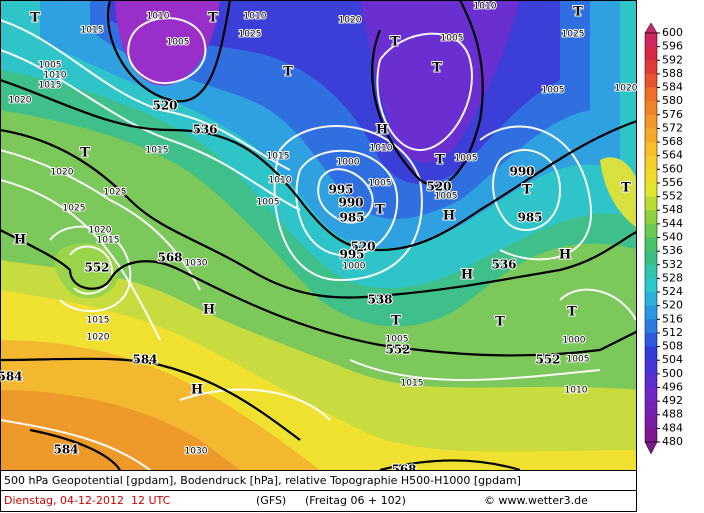  What do you see at coordinates (672, 87) in the screenshot?
I see `colorbar-label: 584` at bounding box center [672, 87].